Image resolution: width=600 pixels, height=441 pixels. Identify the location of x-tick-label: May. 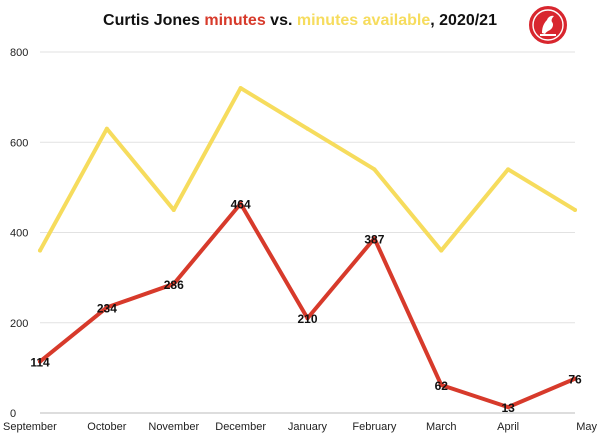
(586, 427).